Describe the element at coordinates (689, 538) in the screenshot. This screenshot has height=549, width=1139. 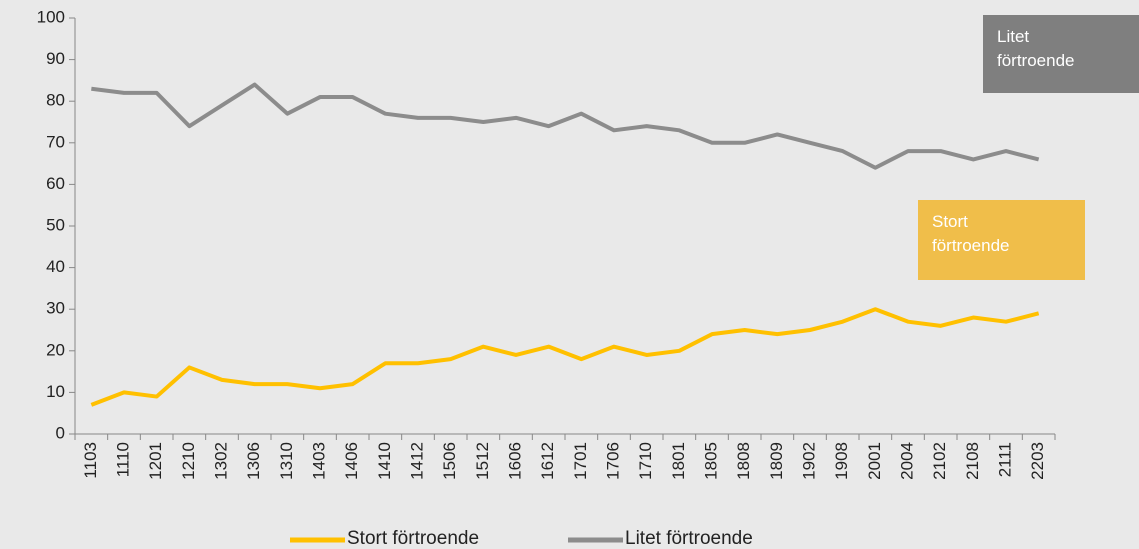
I see `legend-label: Litet förtroende` at that location.